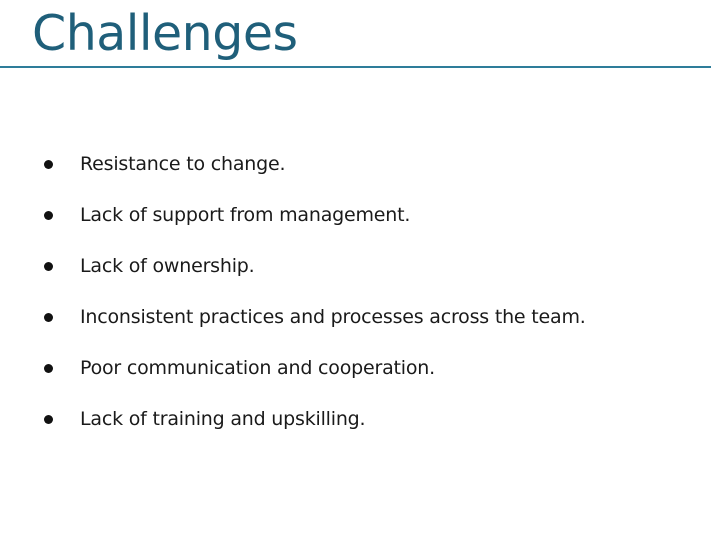  Describe the element at coordinates (165, 33) in the screenshot. I see `slide-title: Challenges` at that location.